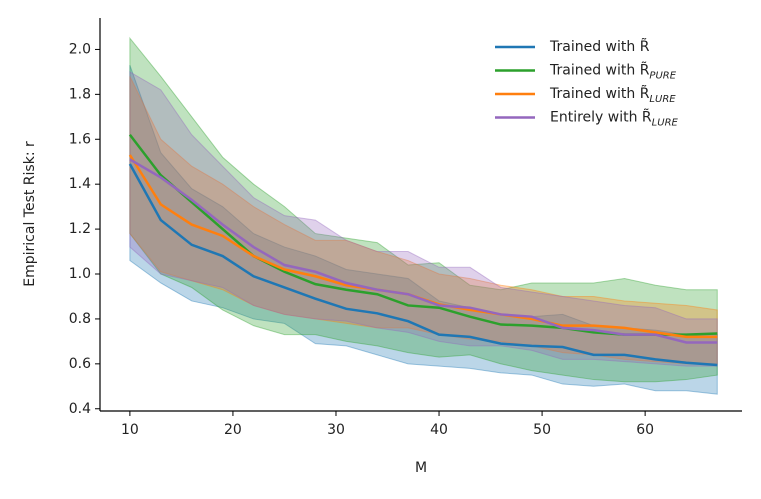 The height and width of the screenshot is (499, 761). Describe the element at coordinates (130, 430) in the screenshot. I see `x-tick-label: 10` at that location.